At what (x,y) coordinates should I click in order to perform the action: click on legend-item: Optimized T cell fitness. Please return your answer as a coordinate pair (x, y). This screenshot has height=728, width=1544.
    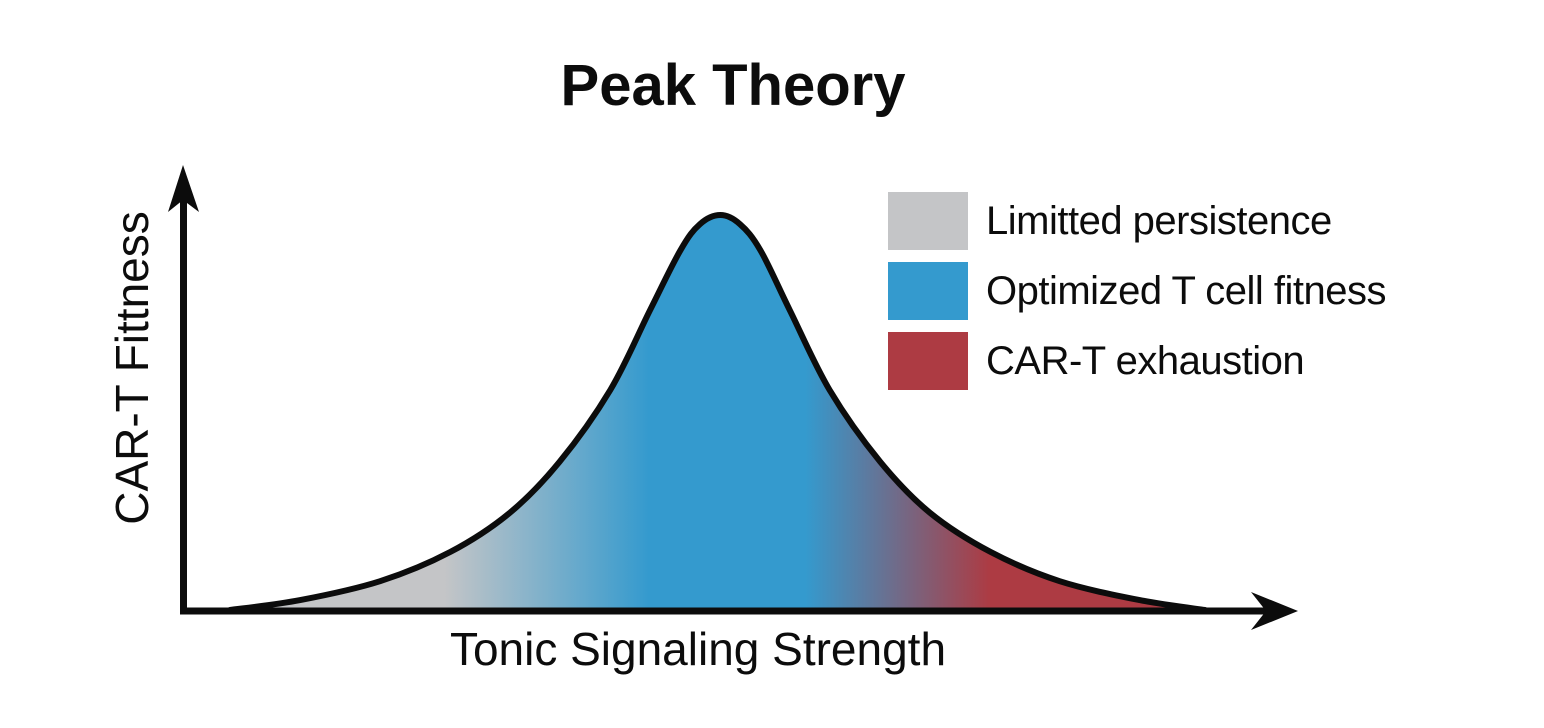
    Looking at the image, I should click on (1137, 291).